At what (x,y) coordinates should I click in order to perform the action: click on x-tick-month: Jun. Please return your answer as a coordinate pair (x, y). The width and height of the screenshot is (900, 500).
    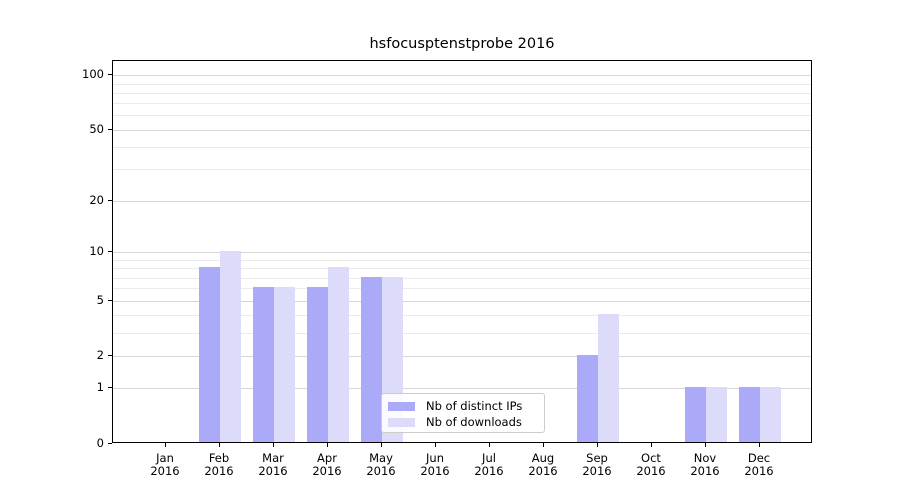
    Looking at the image, I should click on (435, 458).